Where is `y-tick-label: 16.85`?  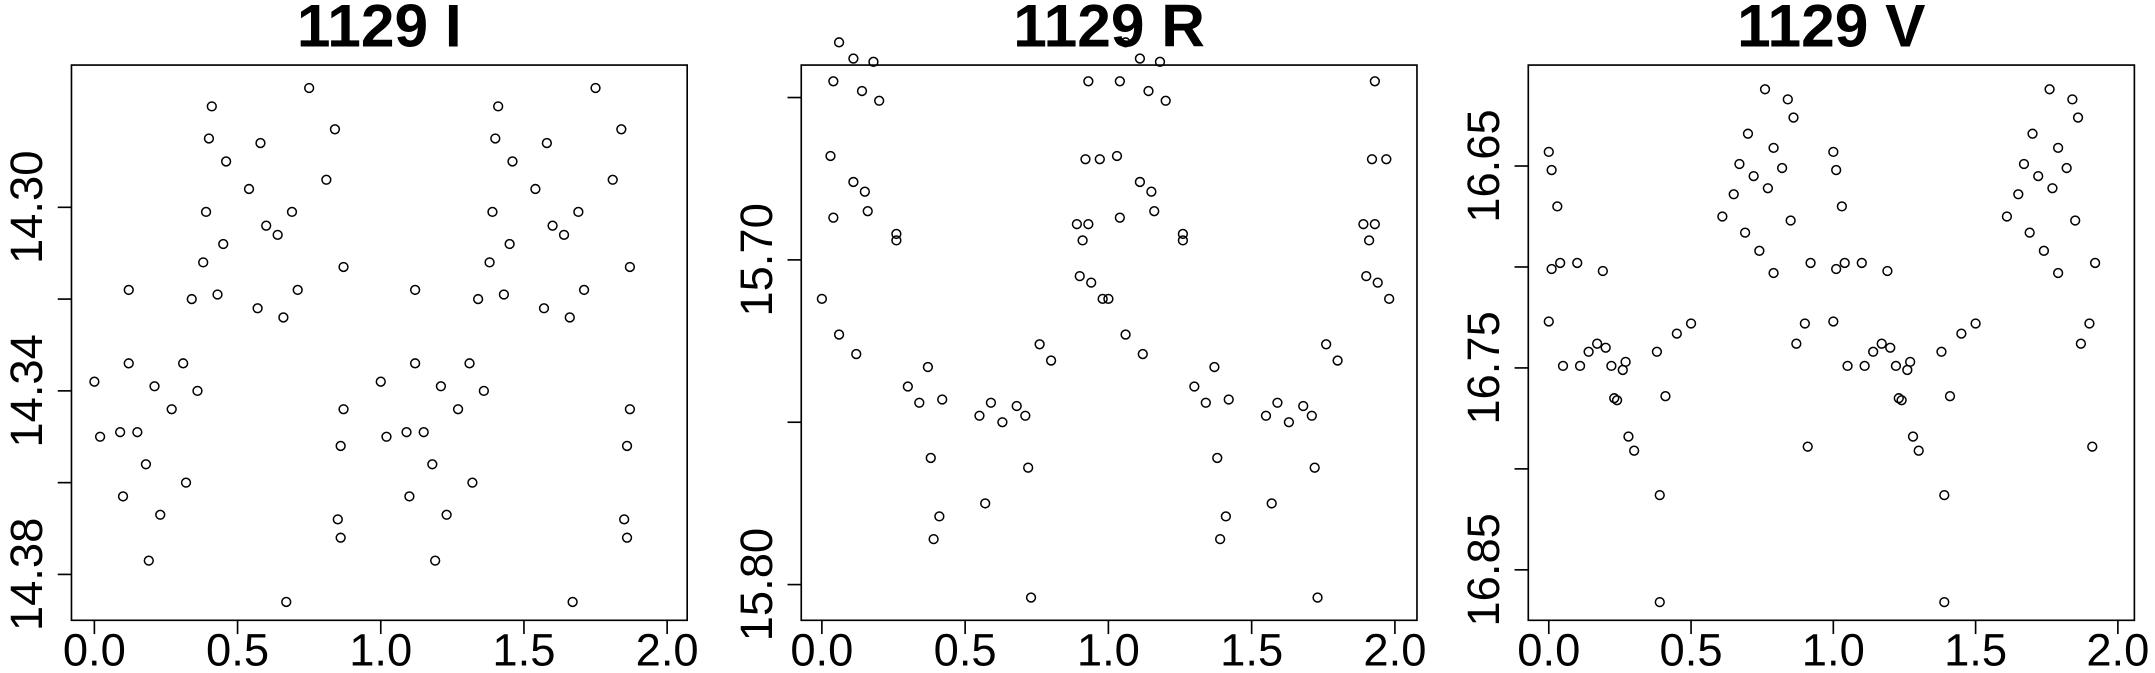 y-tick-label: 16.85 is located at coordinates (1483, 569).